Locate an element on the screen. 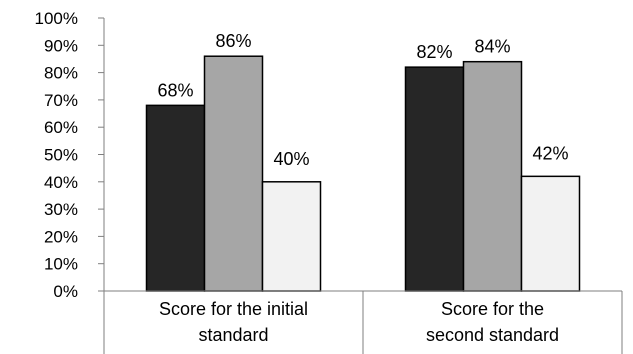 The height and width of the screenshot is (354, 633). y-axis-ticks: 0% 10% 20% 30% 40% 50% 60% 70% 80% 90% 100% is located at coordinates (69, 155).